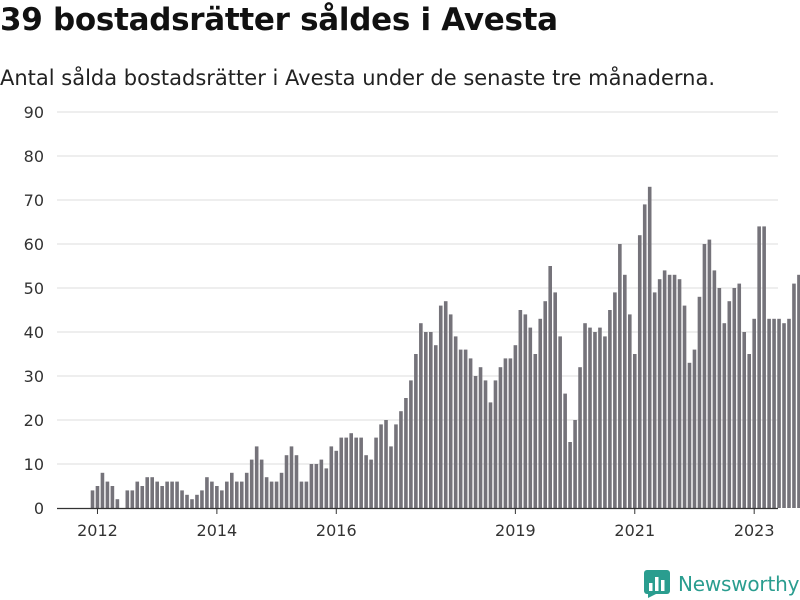 The height and width of the screenshot is (600, 800). I want to click on x-tick-label: 2019, so click(515, 530).